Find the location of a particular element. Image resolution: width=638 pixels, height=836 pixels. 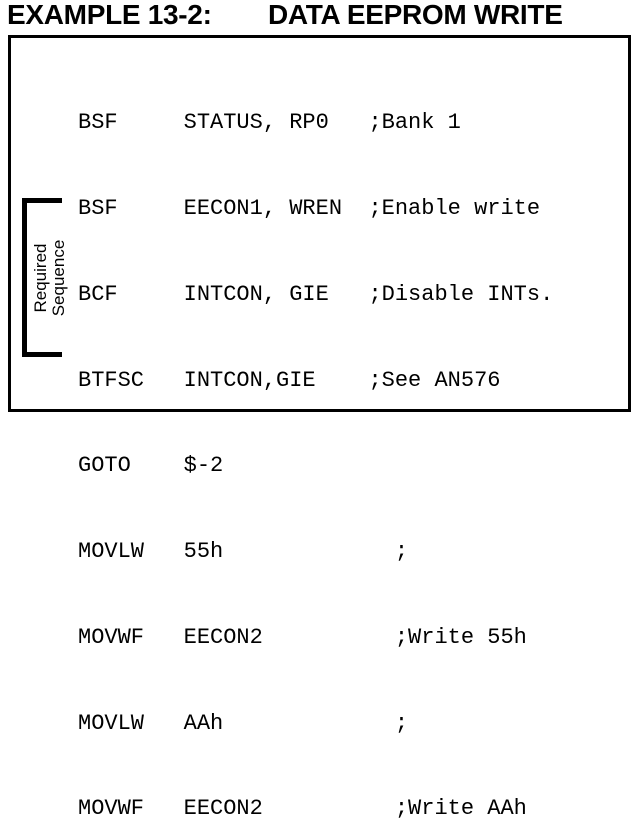

code-line: GOTO $-2 is located at coordinates (151, 466).